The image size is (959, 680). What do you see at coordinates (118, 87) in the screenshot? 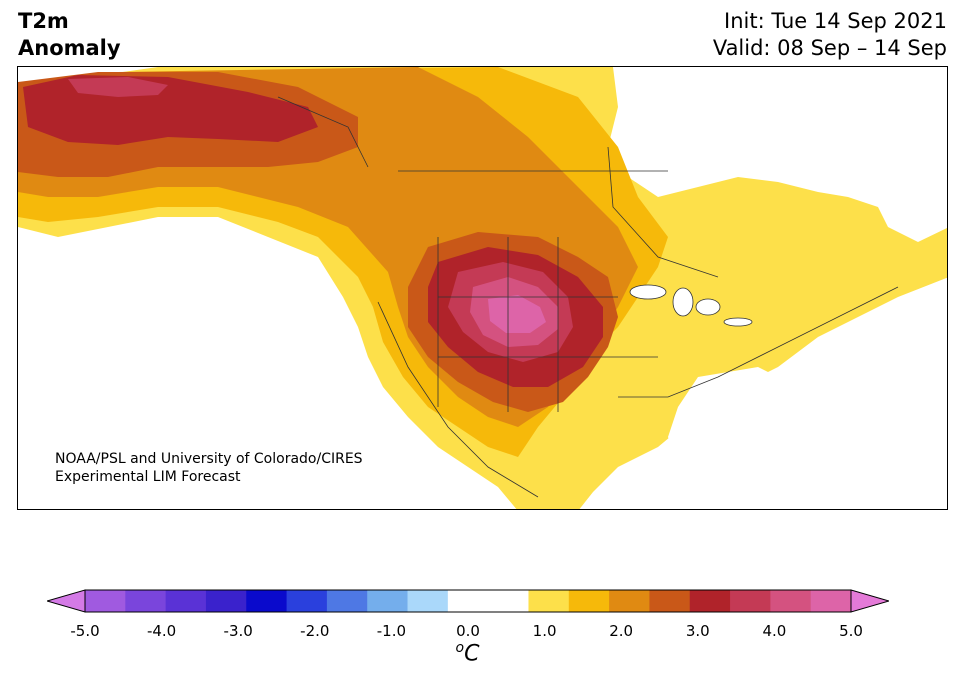
I see `contour-3-0-alaska` at bounding box center [118, 87].